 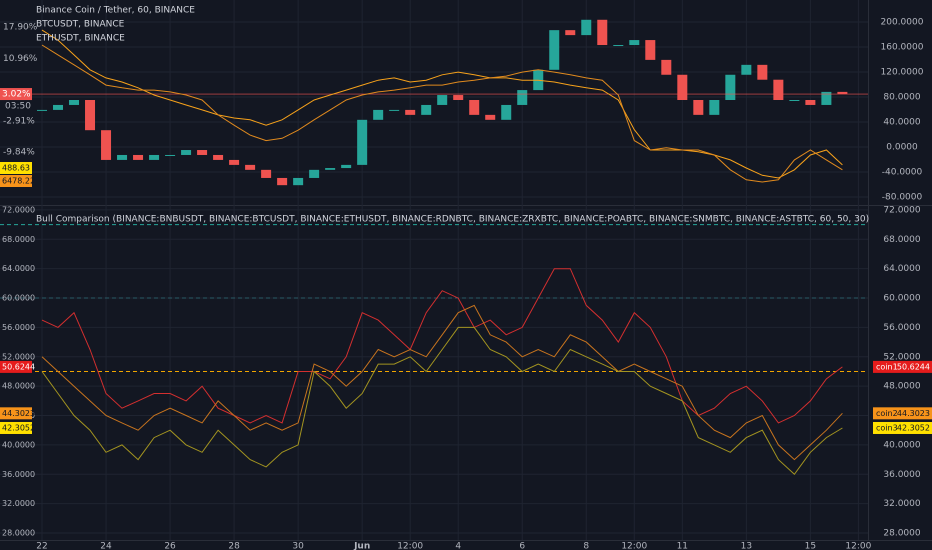 What do you see at coordinates (902, 73) in the screenshot?
I see `y-tick-label: 120.0000` at bounding box center [902, 73].